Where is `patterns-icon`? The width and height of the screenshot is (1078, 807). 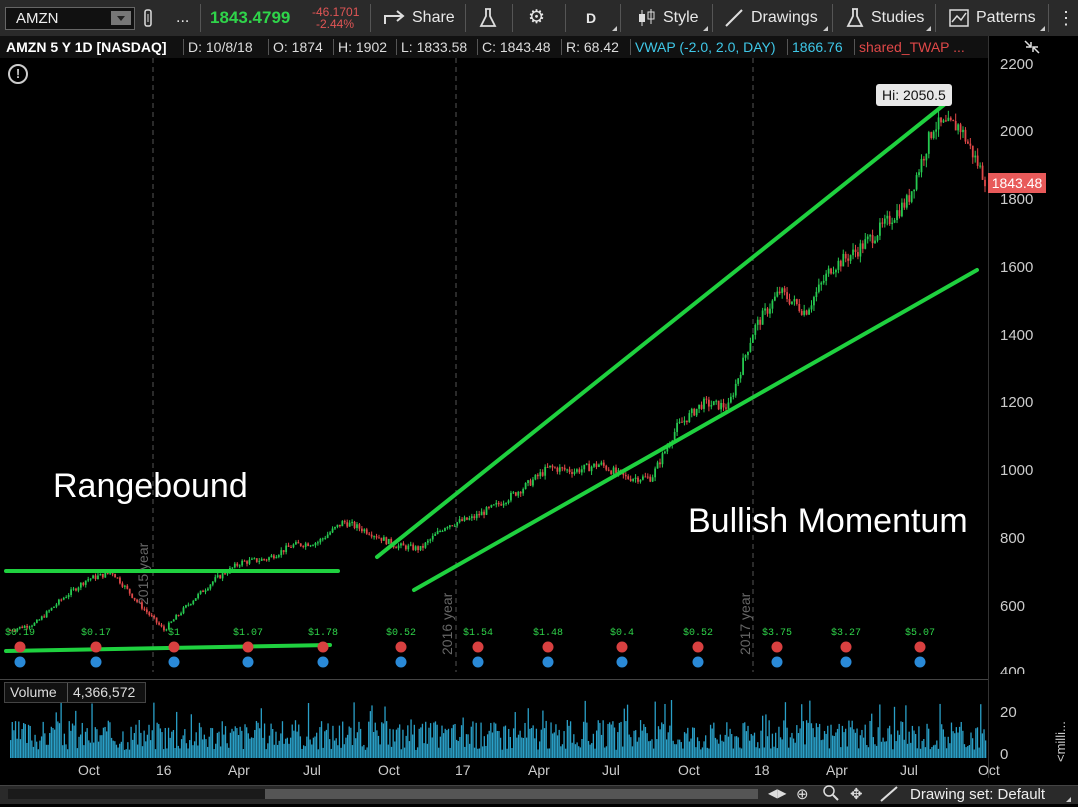
patterns-icon is located at coordinates (959, 18).